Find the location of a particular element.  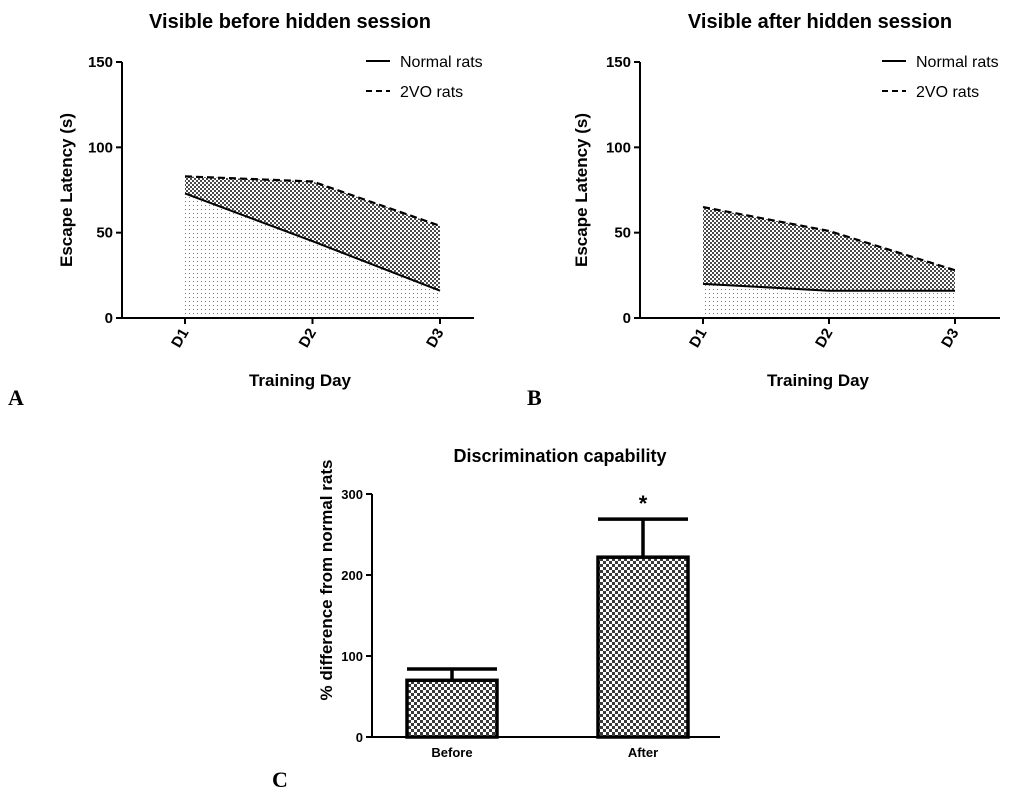

panel-c-bar-after is located at coordinates (643, 647).